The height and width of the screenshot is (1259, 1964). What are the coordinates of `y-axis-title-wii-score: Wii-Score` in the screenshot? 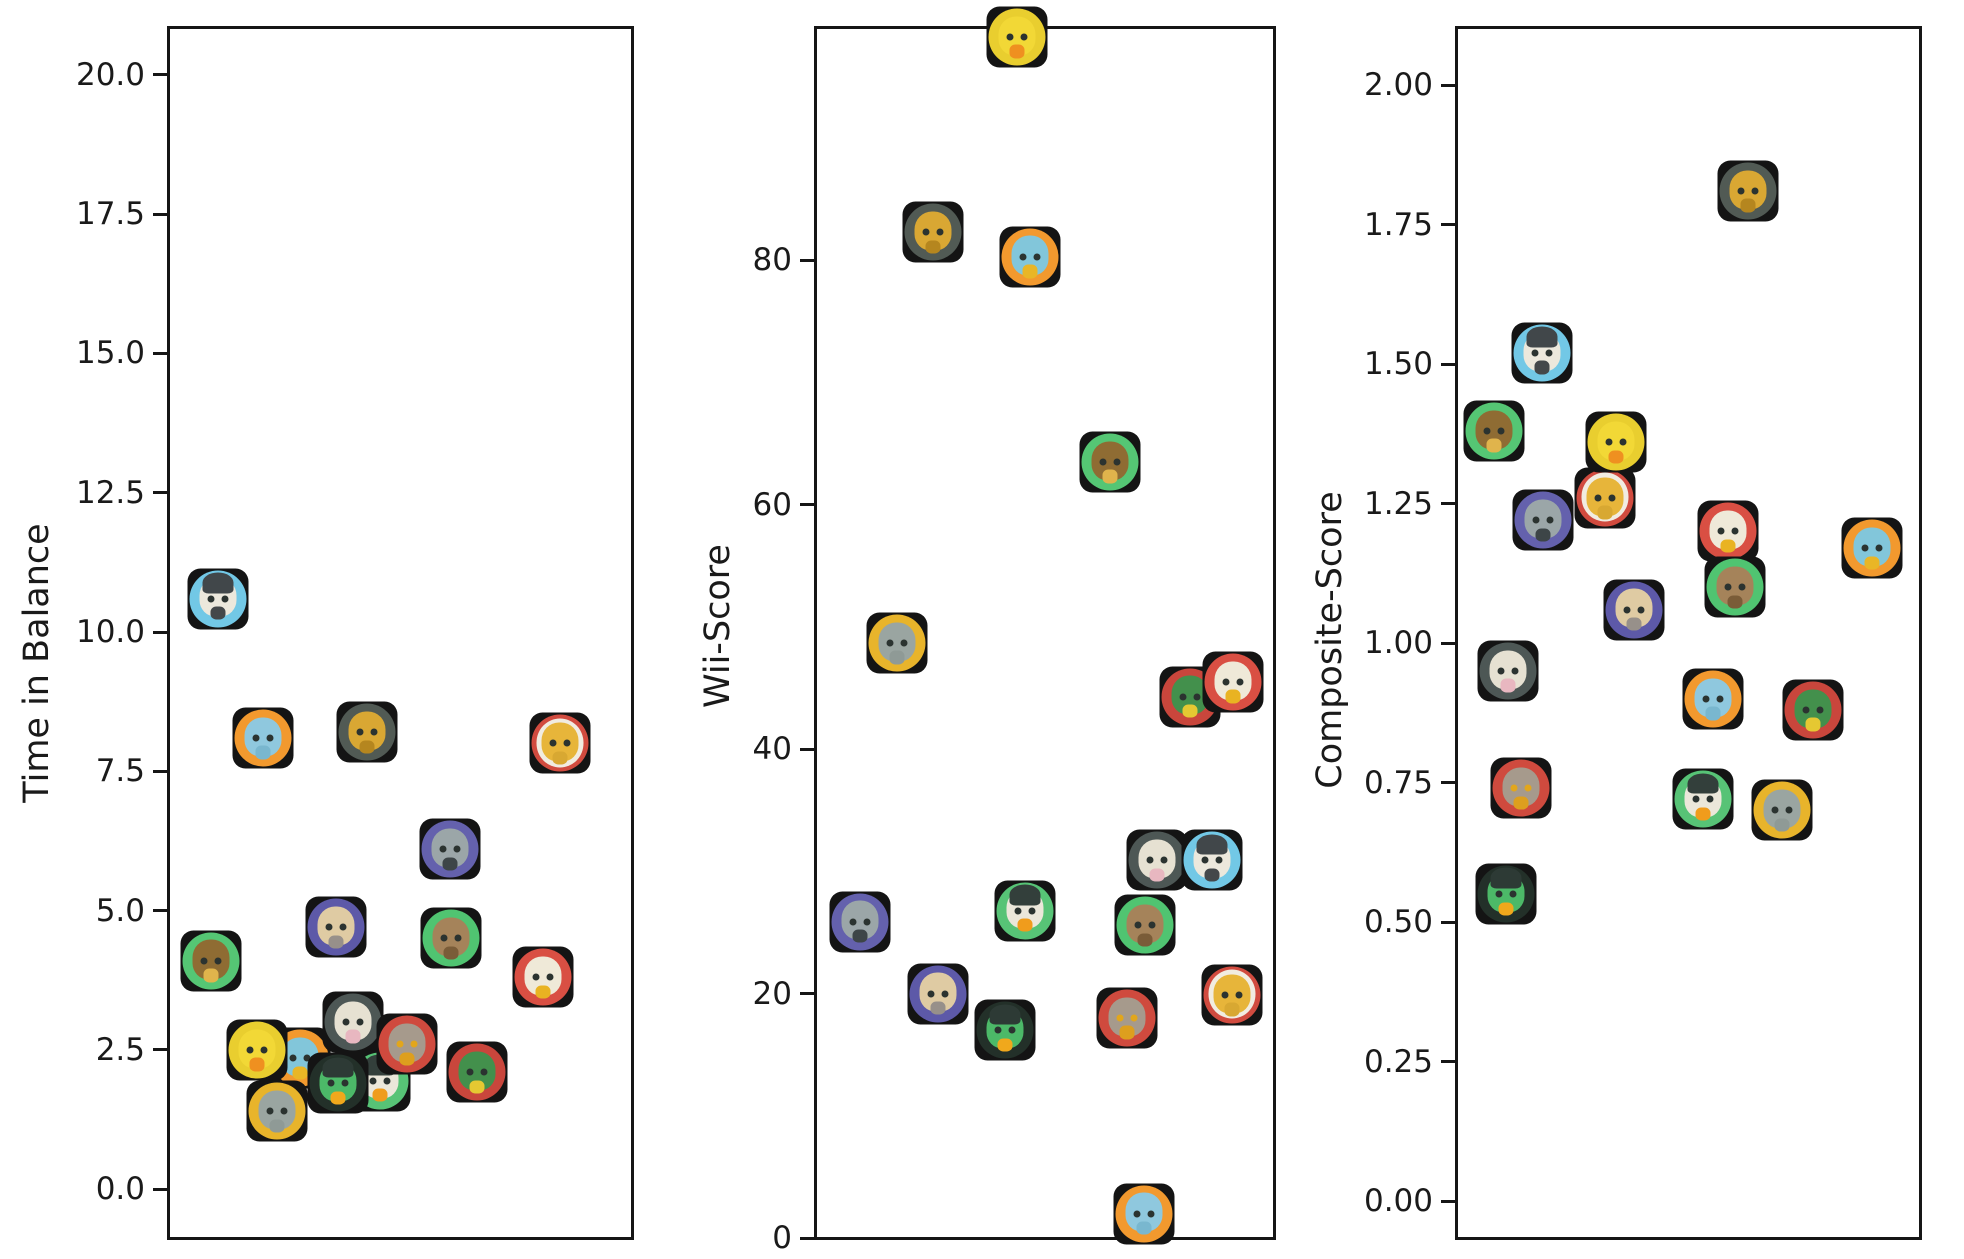 It's located at (718, 626).